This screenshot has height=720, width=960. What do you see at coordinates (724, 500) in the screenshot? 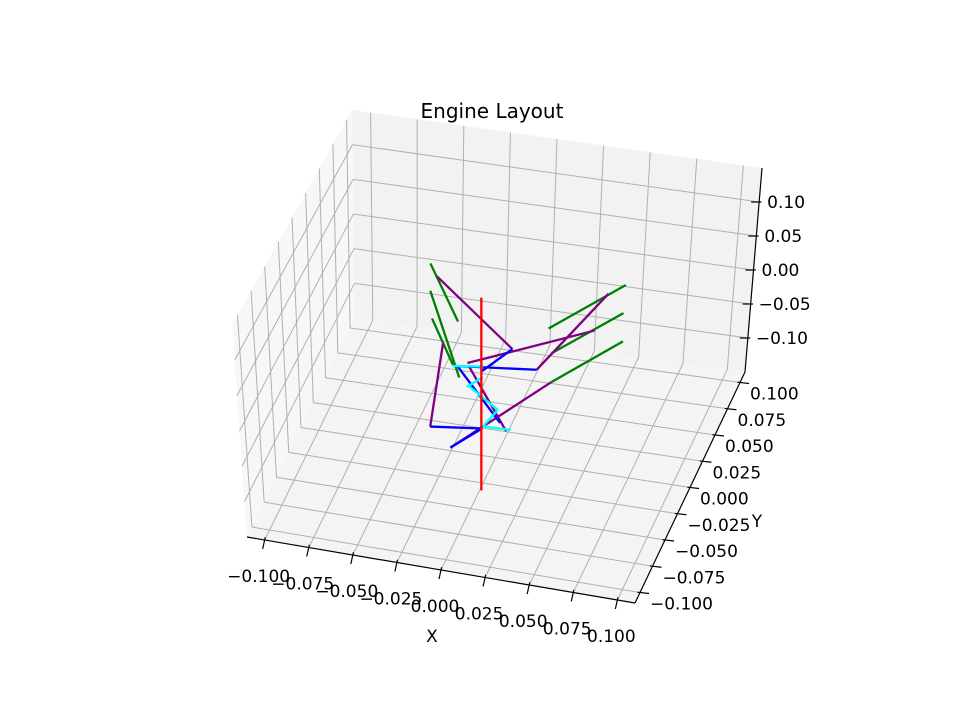
I see `y-tick-label: 0.000` at bounding box center [724, 500].